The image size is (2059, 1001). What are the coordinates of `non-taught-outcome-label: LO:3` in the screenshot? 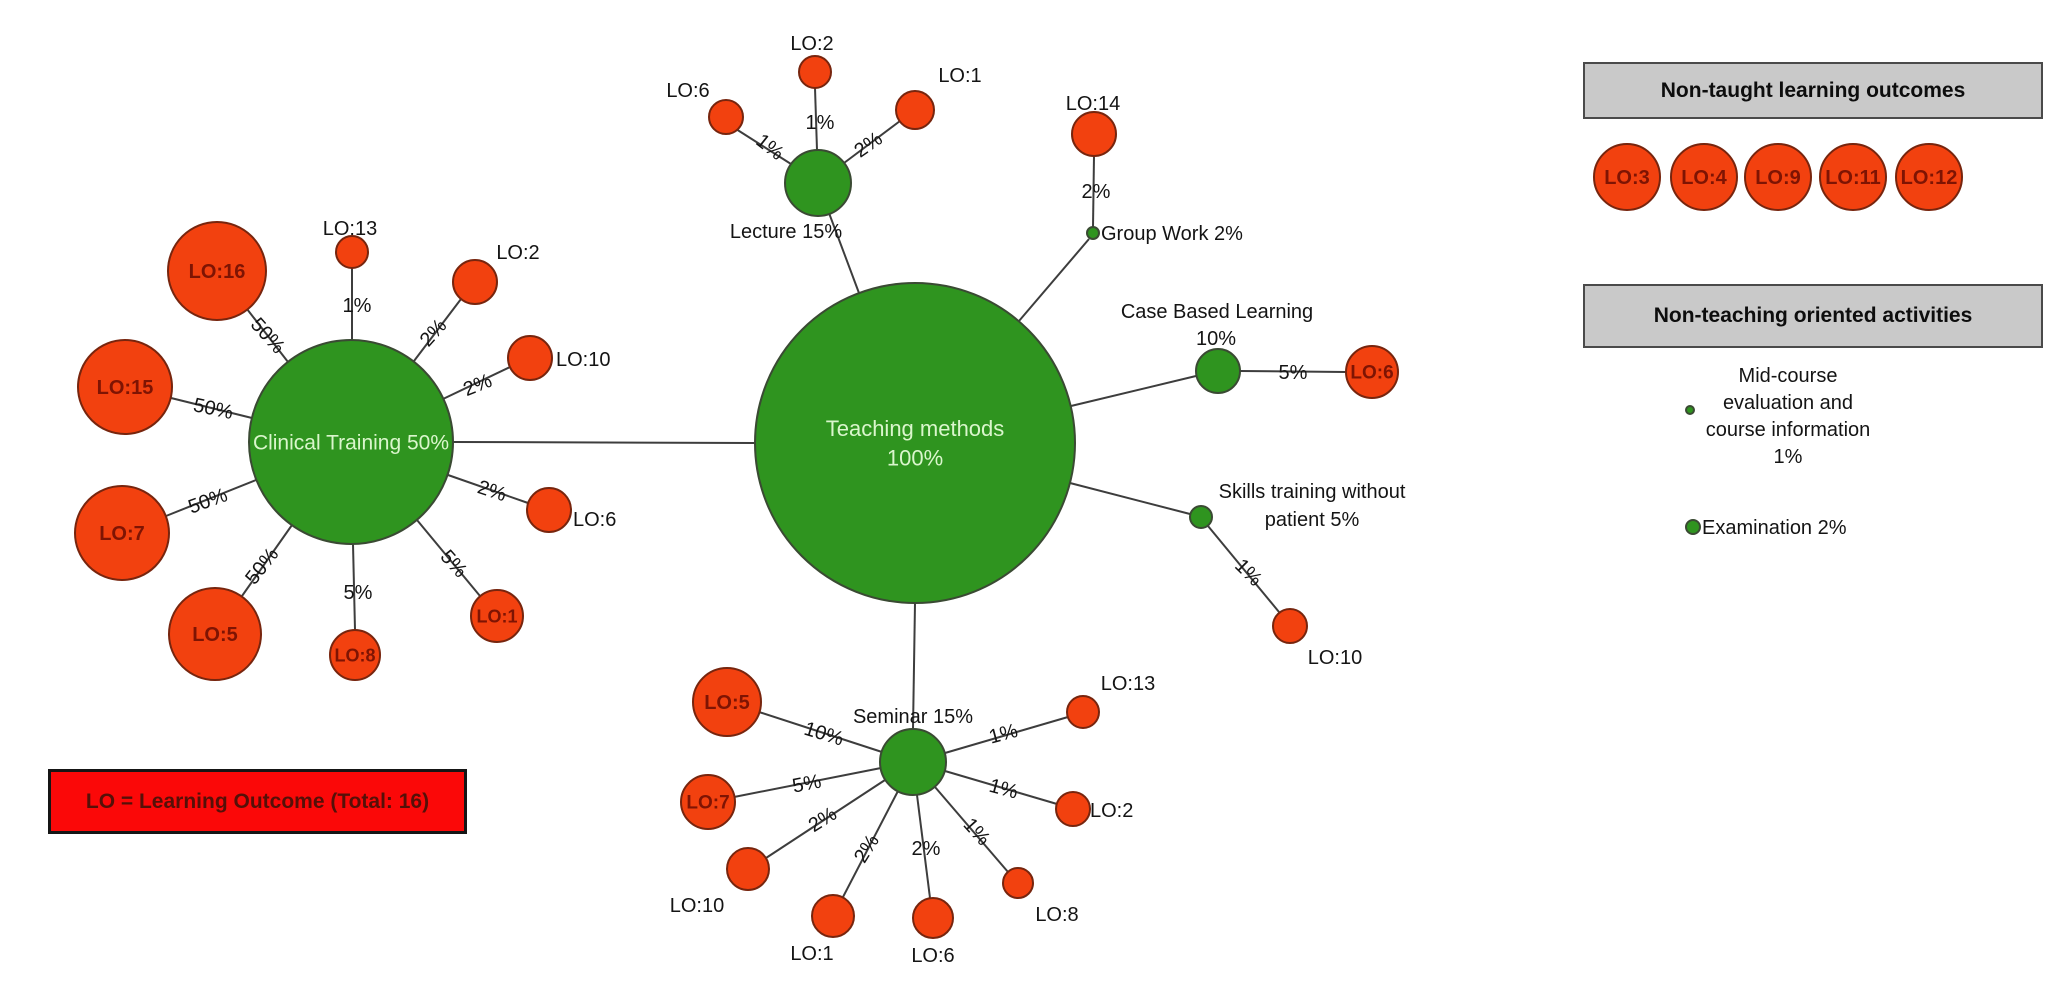 It's located at (1627, 178).